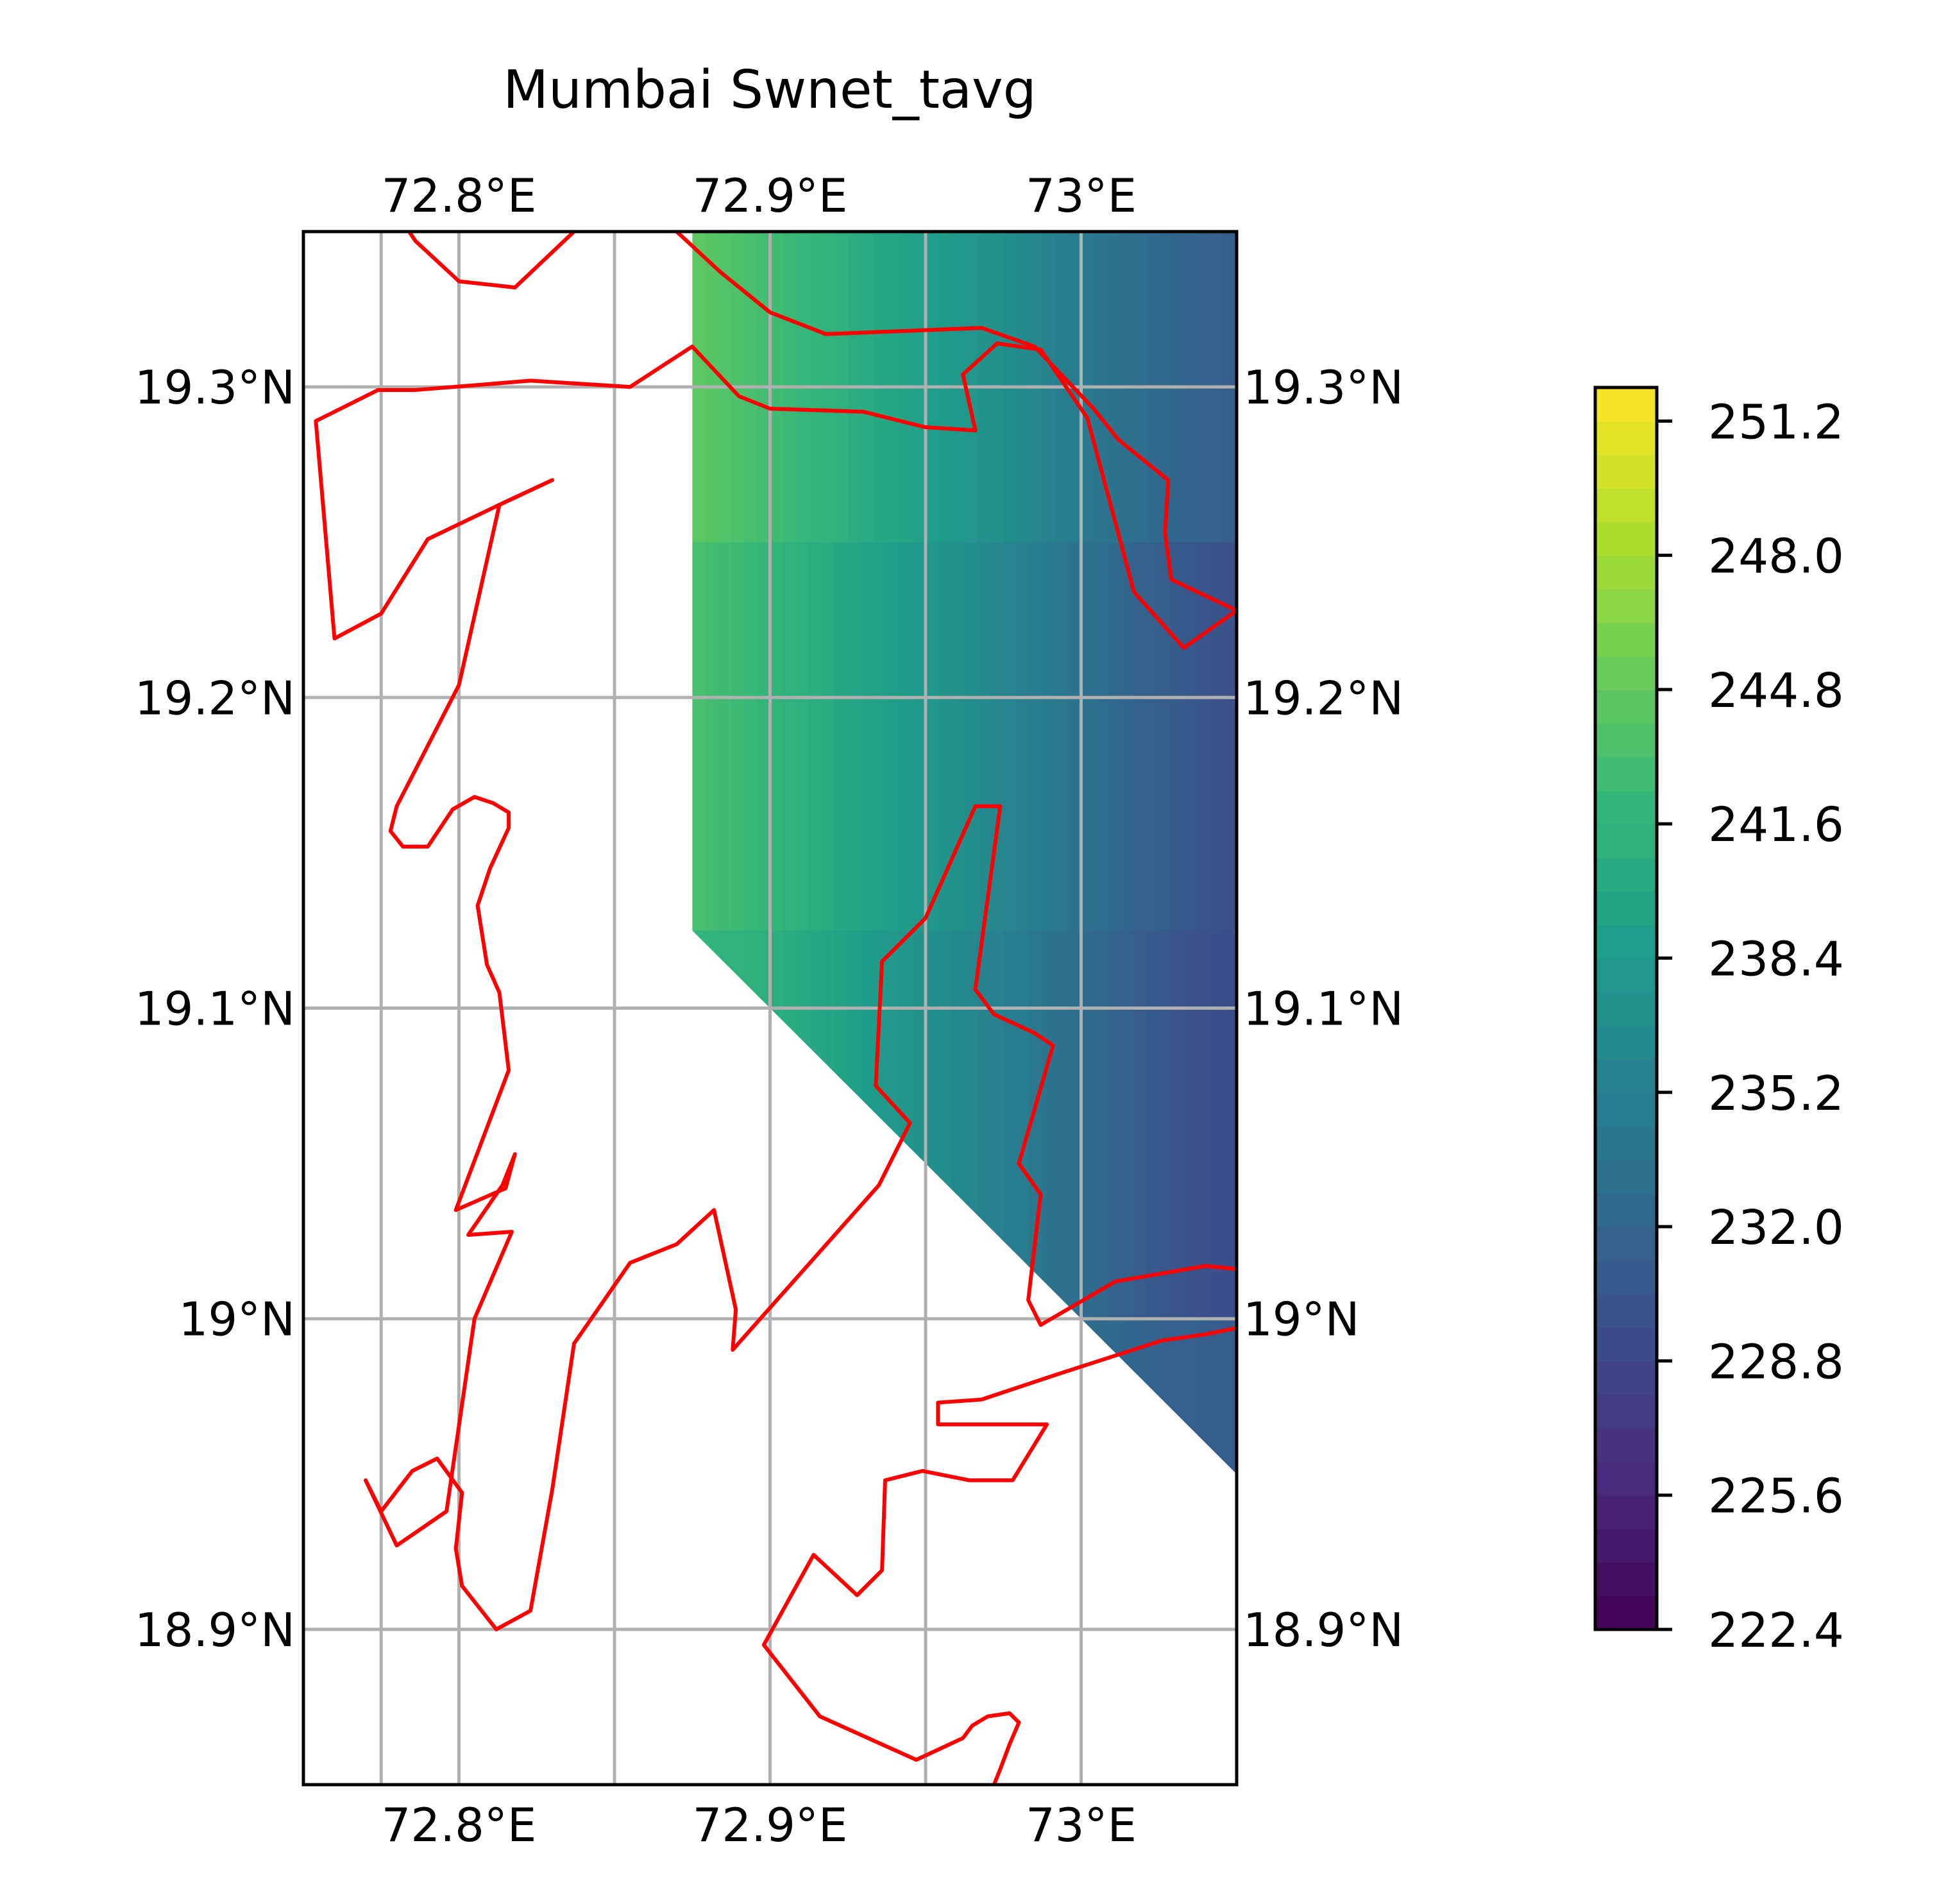 The width and height of the screenshot is (1957, 1904). I want to click on x-tick-label-bottom: 73°E, so click(1081, 1825).